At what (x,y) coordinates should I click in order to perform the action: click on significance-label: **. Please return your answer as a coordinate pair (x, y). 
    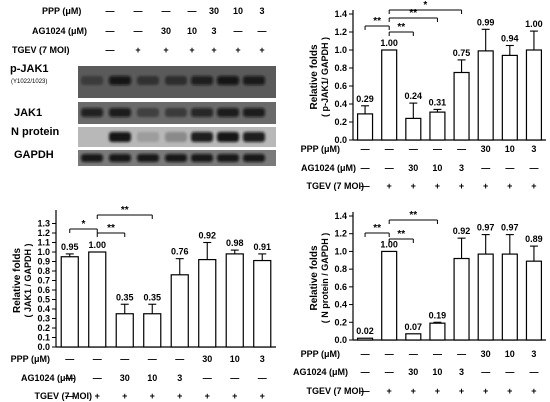
    Looking at the image, I should click on (413, 13).